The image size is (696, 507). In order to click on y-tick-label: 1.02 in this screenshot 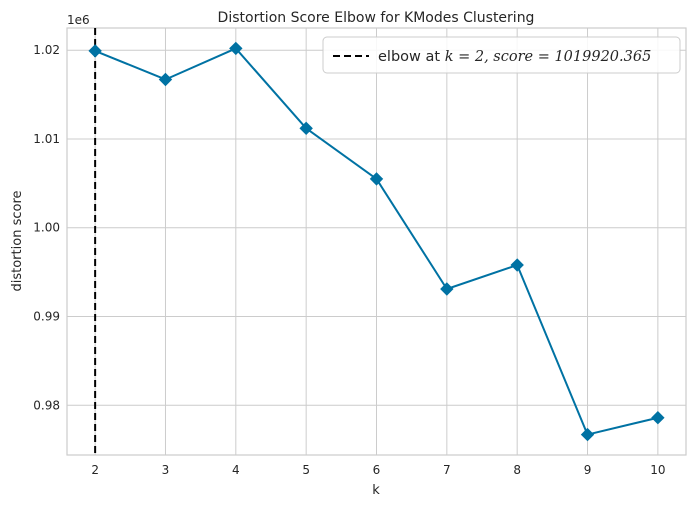, I will do `click(46, 50)`.